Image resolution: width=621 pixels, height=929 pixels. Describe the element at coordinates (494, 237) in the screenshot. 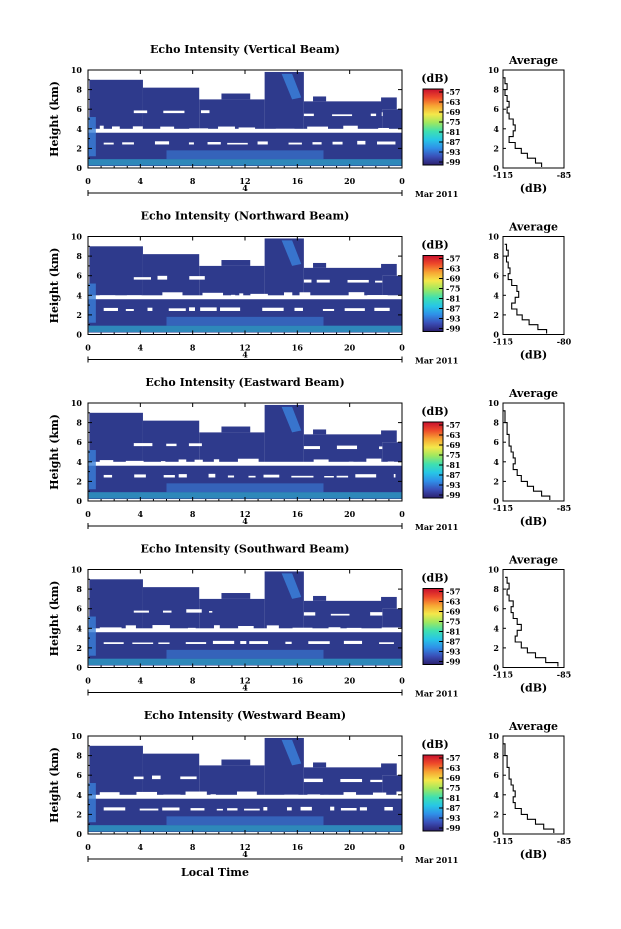

I see `average-y-tick-label: 10` at that location.